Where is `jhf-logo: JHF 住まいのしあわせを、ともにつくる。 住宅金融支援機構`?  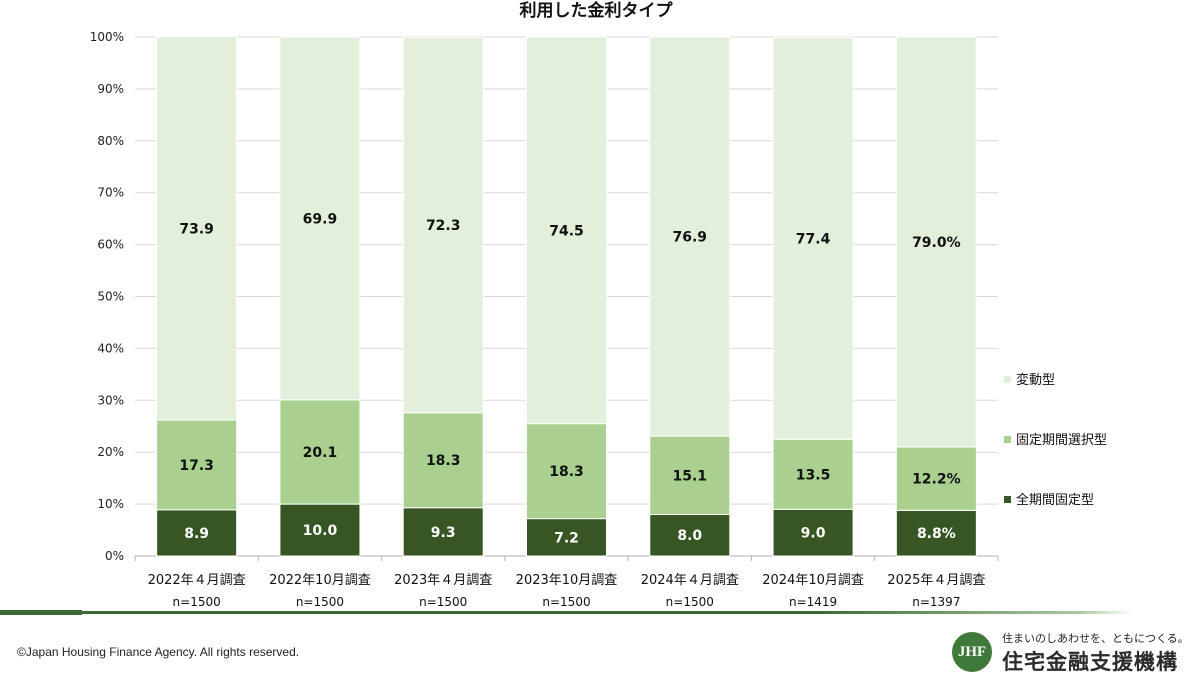 jhf-logo: JHF 住まいのしあわせを、ともにつくる。 住宅金融支援機構 is located at coordinates (1070, 652).